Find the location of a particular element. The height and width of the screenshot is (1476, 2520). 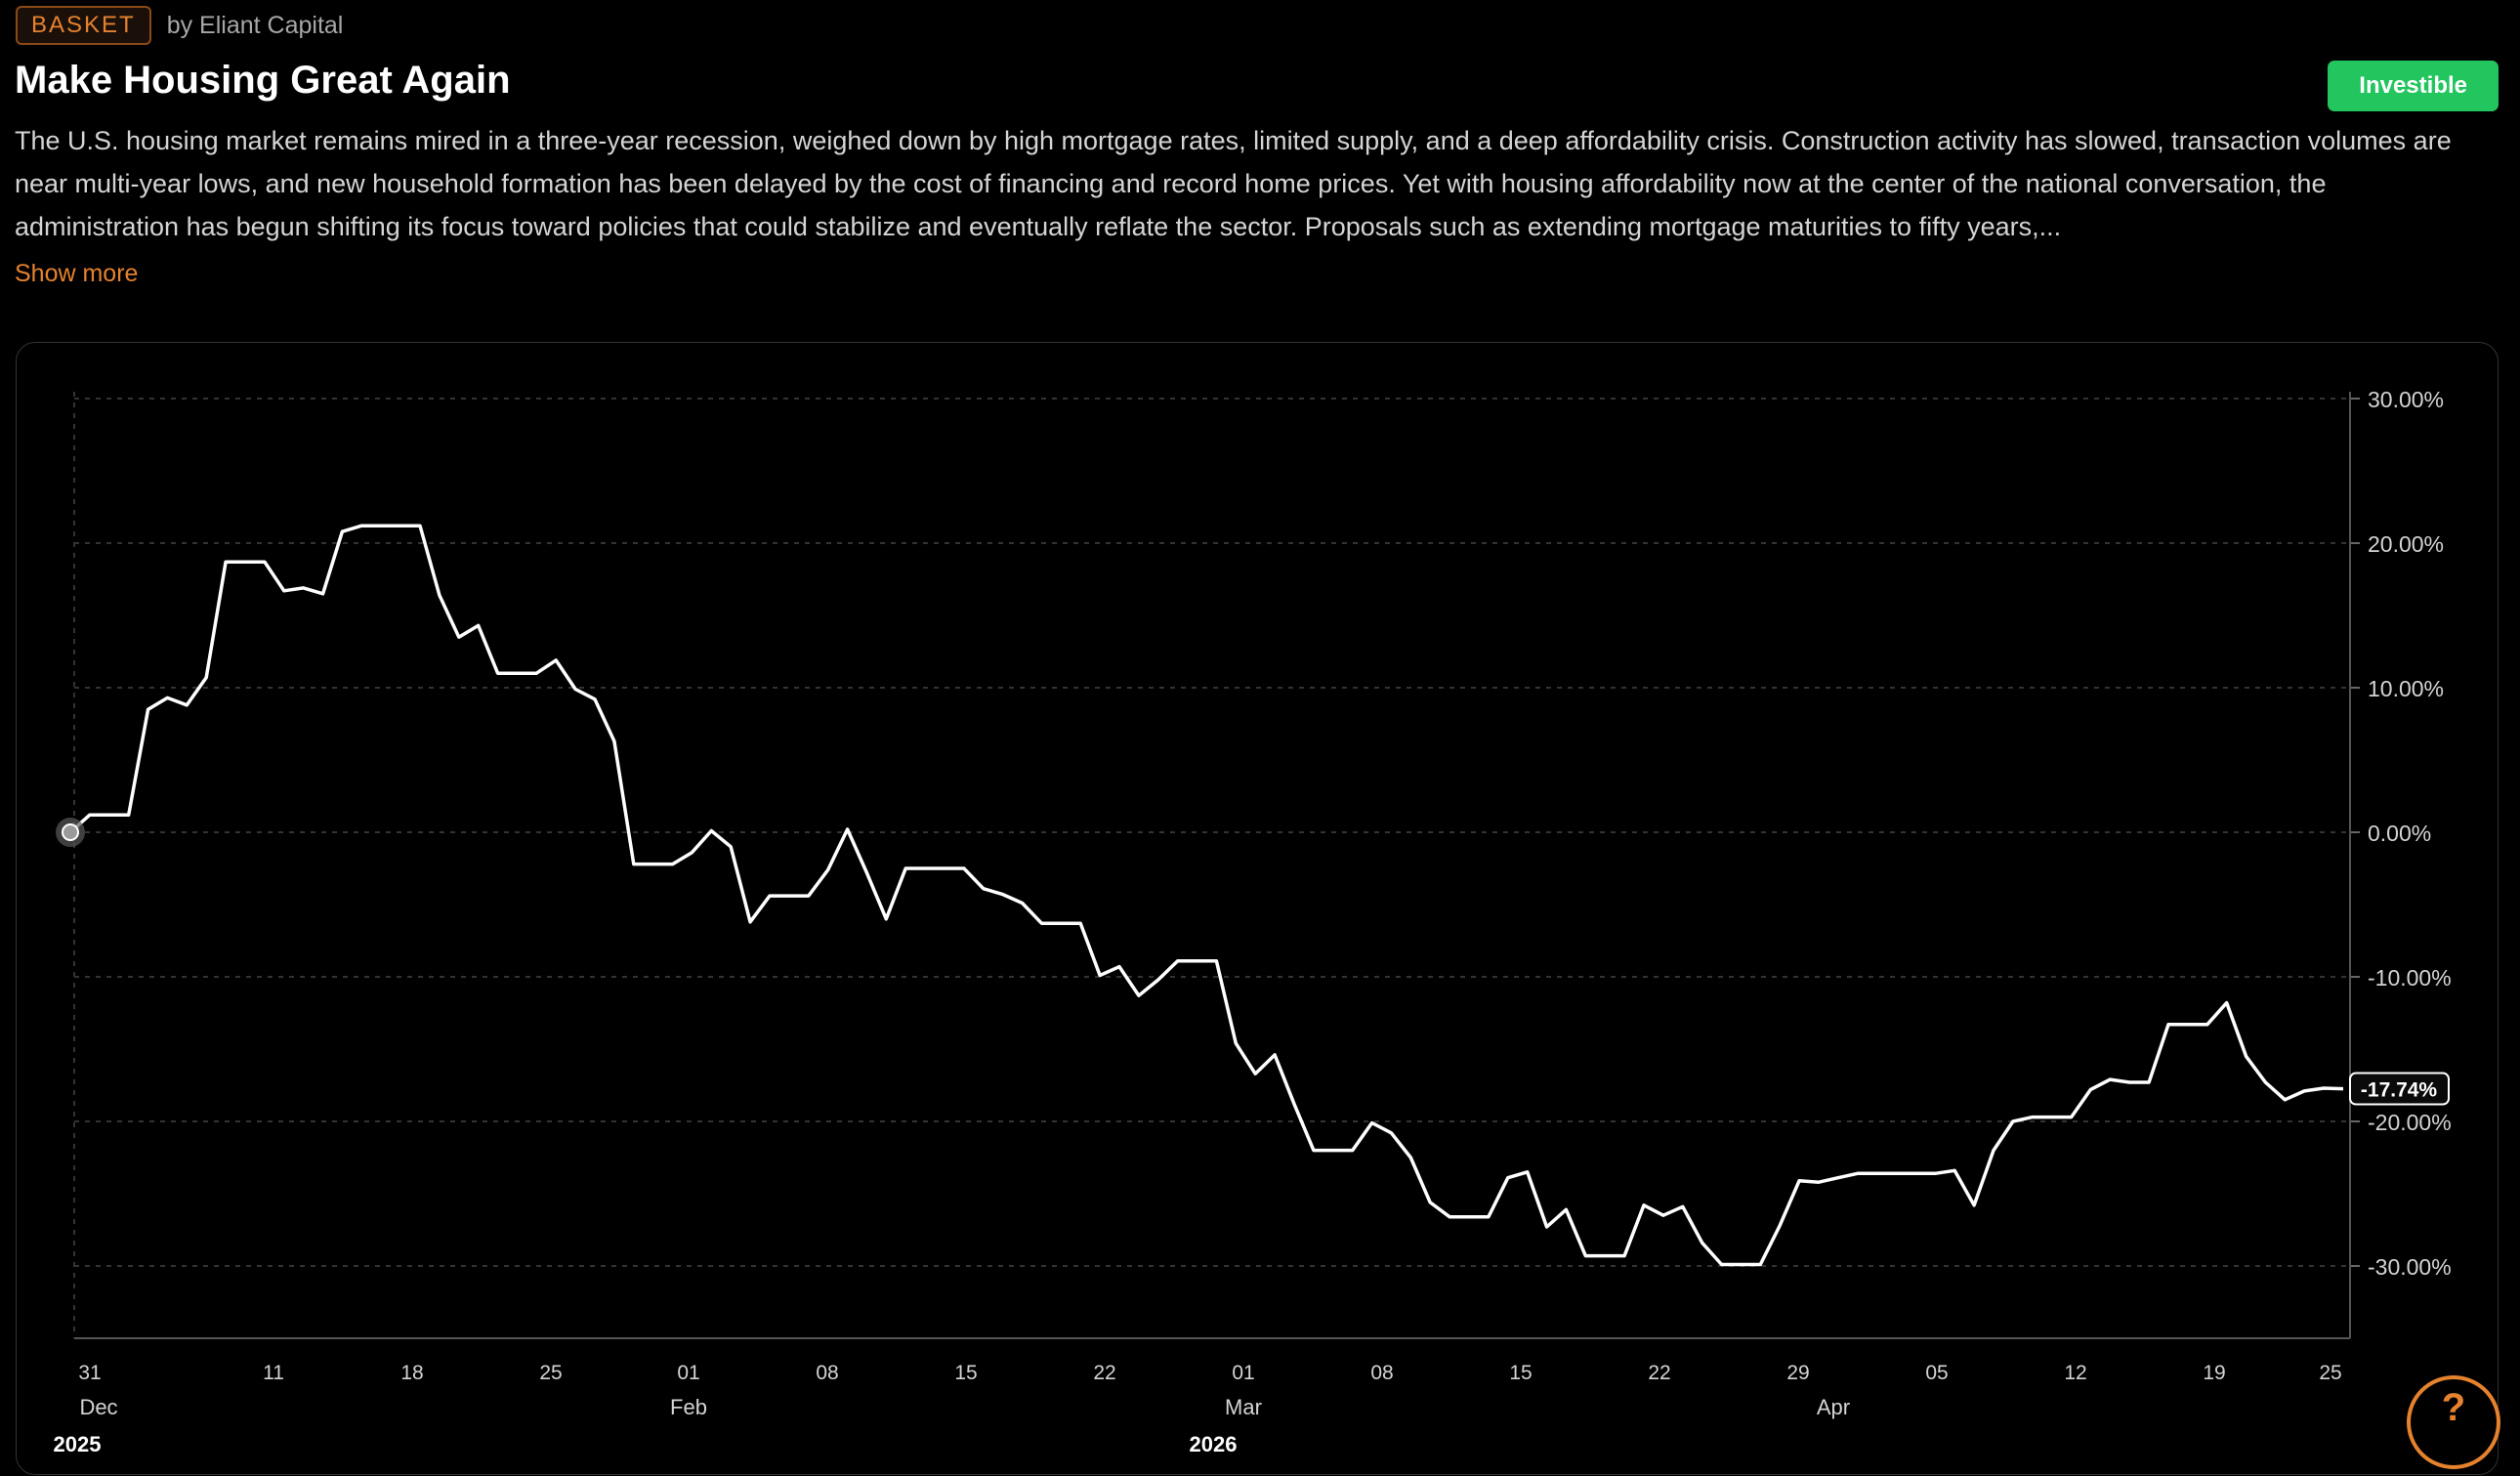

y-tick-label: 10.00% is located at coordinates (2406, 689).